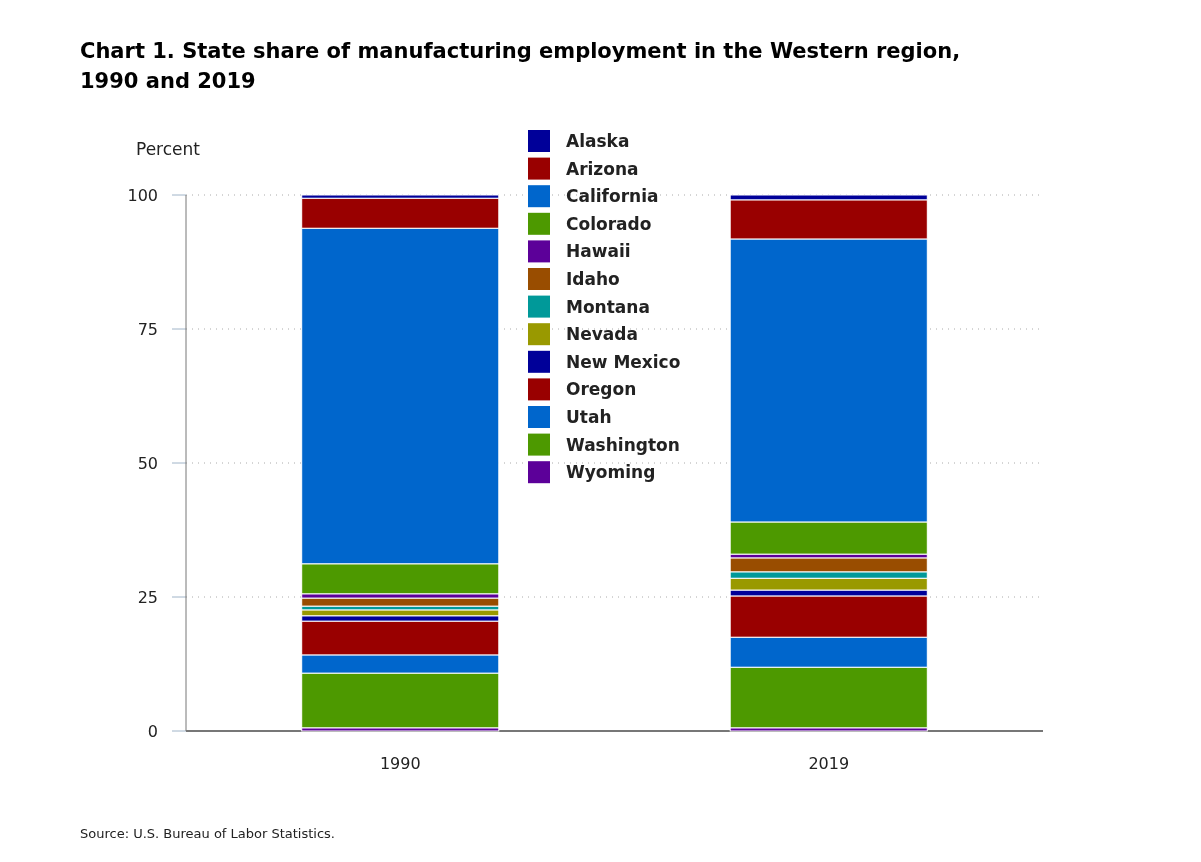 Image resolution: width=1201 pixels, height=862 pixels. What do you see at coordinates (207, 833) in the screenshot?
I see `source-note: Source: U.S. Bureau of Labor Statistics.` at bounding box center [207, 833].